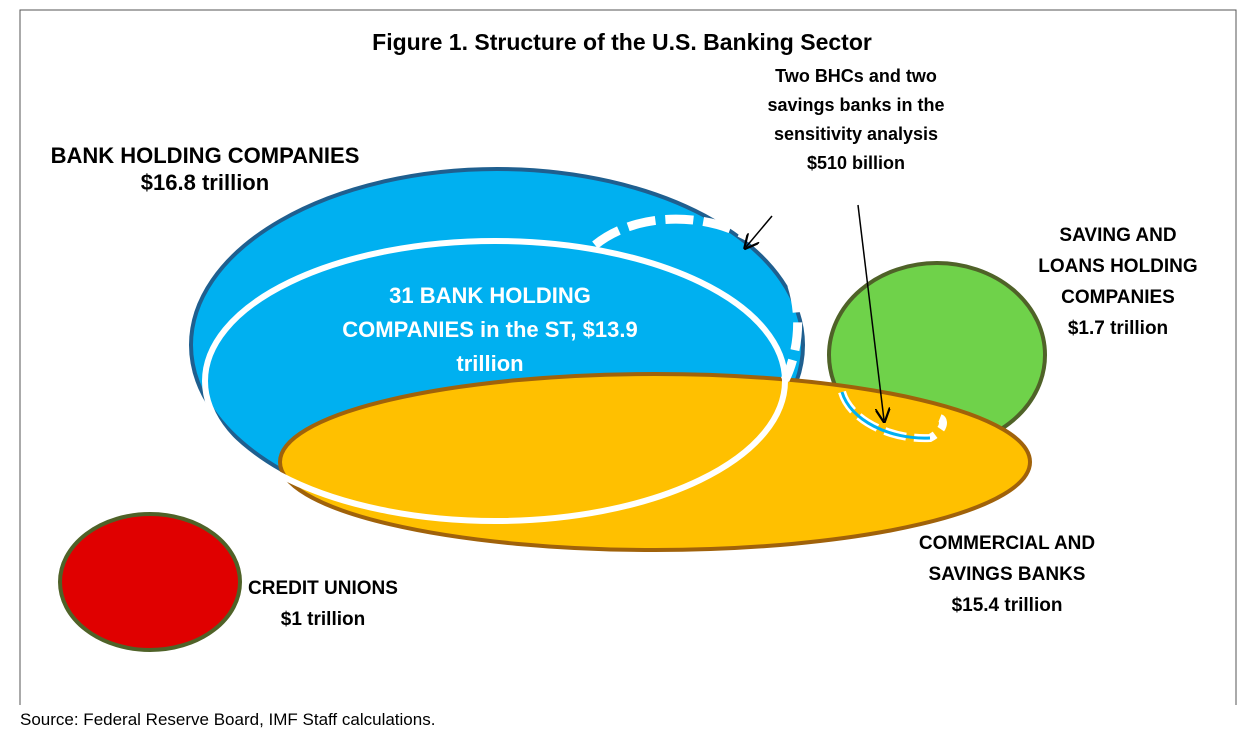  I want to click on node-label: $16.8 trillion, so click(205, 182).